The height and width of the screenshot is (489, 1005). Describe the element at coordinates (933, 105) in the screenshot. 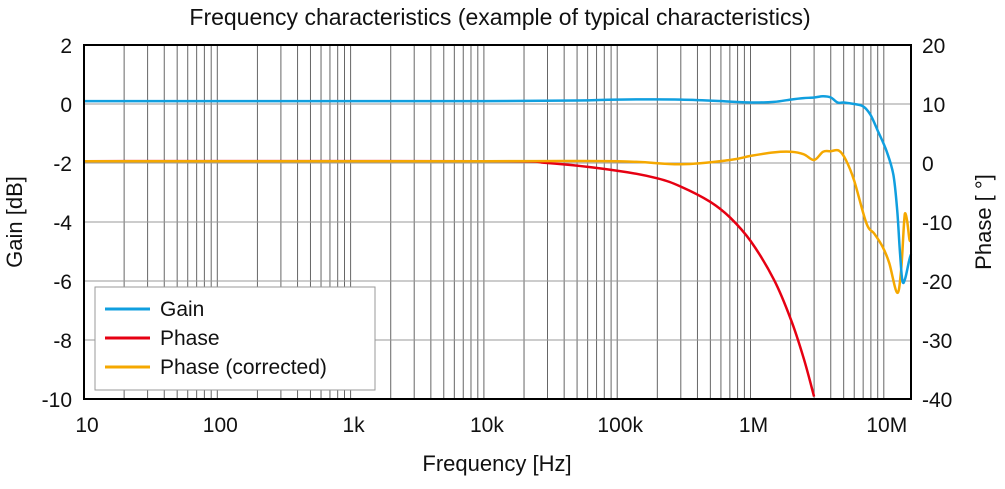

I see `y2-tick-label: 10` at that location.